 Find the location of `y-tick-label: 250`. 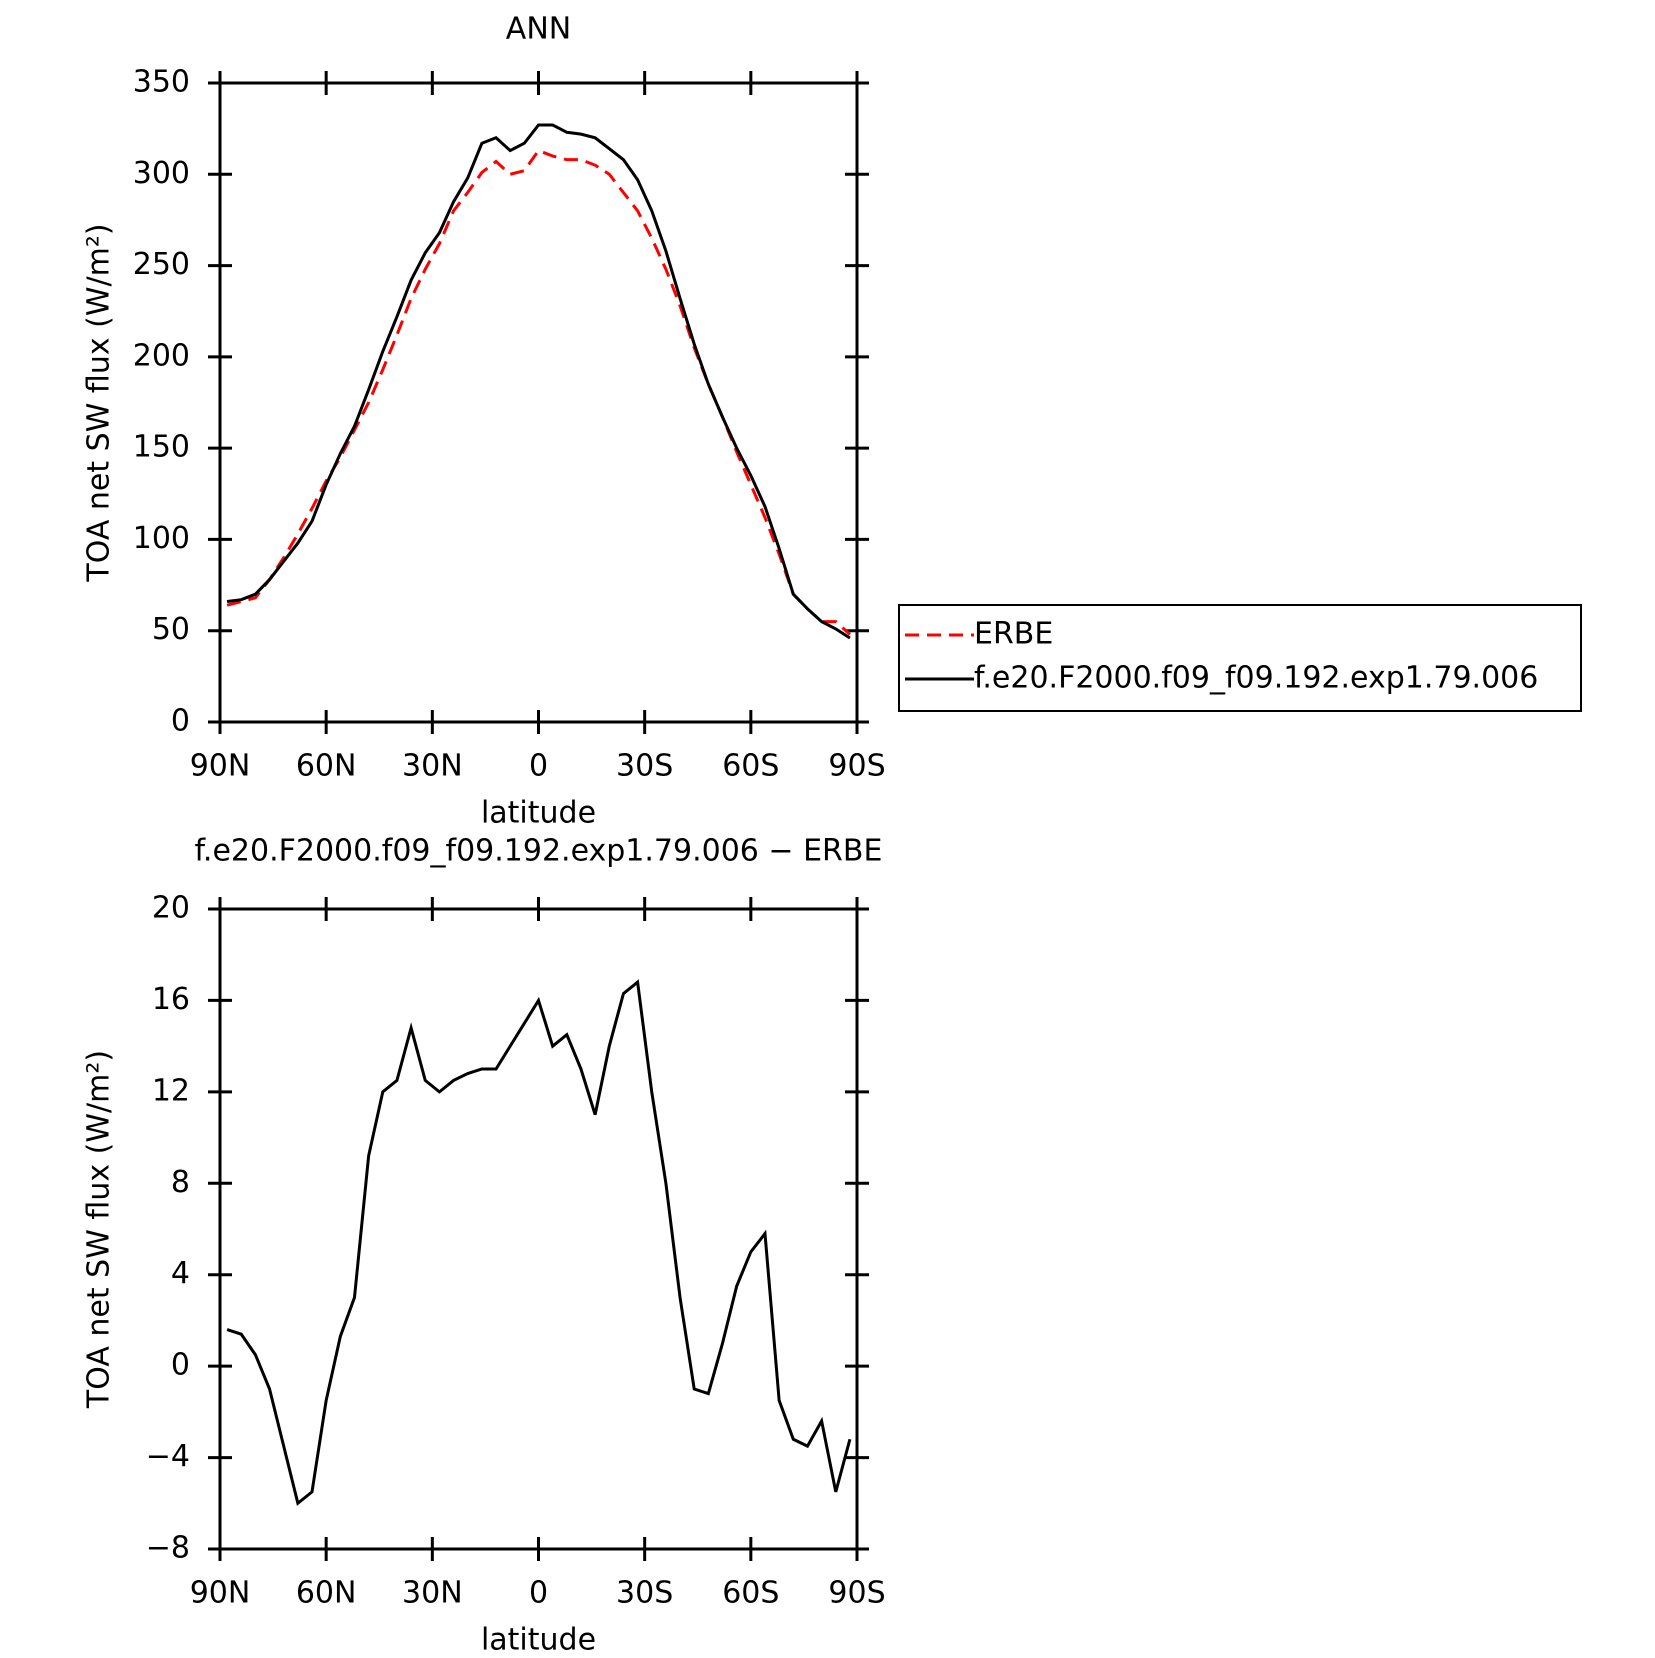

y-tick-label: 250 is located at coordinates (161, 264).